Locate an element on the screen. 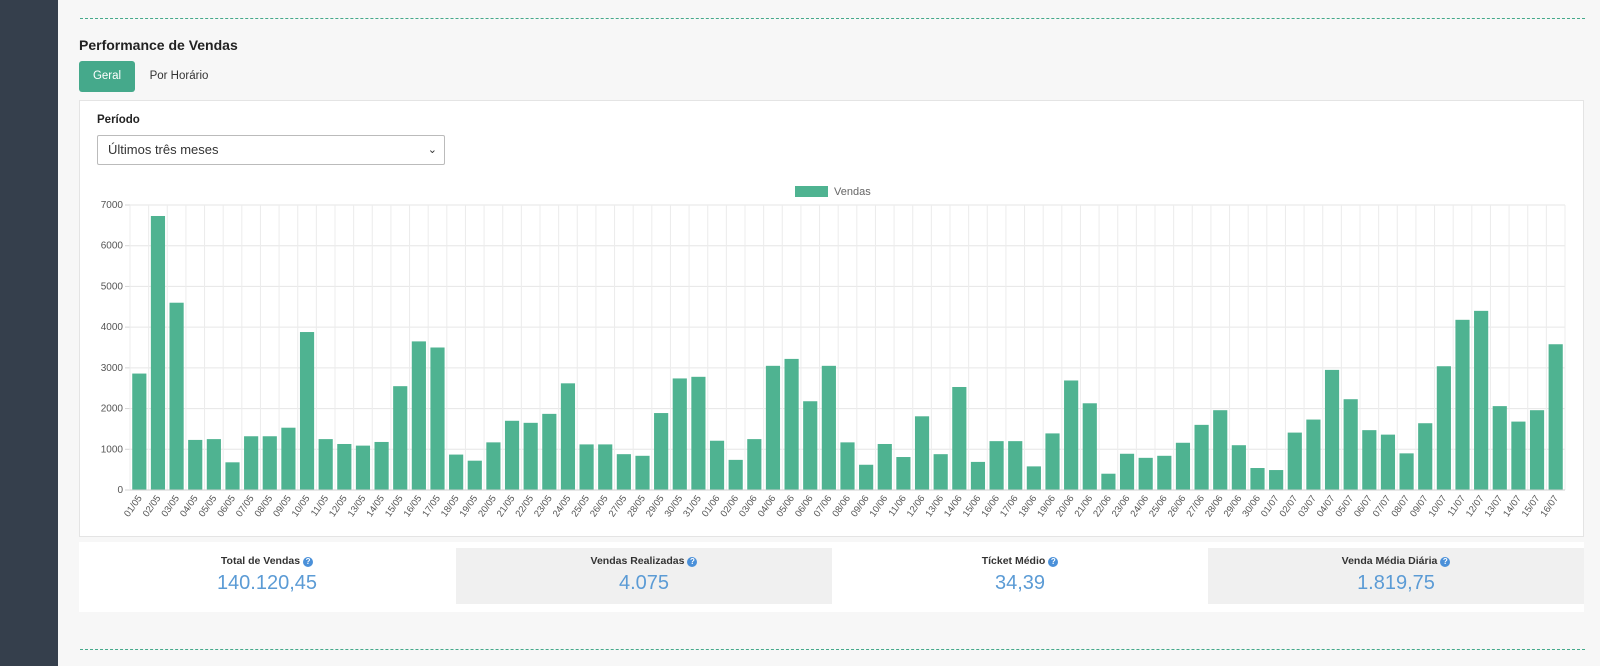  stat-ticket-medio-value: 34,39 is located at coordinates (1020, 583).